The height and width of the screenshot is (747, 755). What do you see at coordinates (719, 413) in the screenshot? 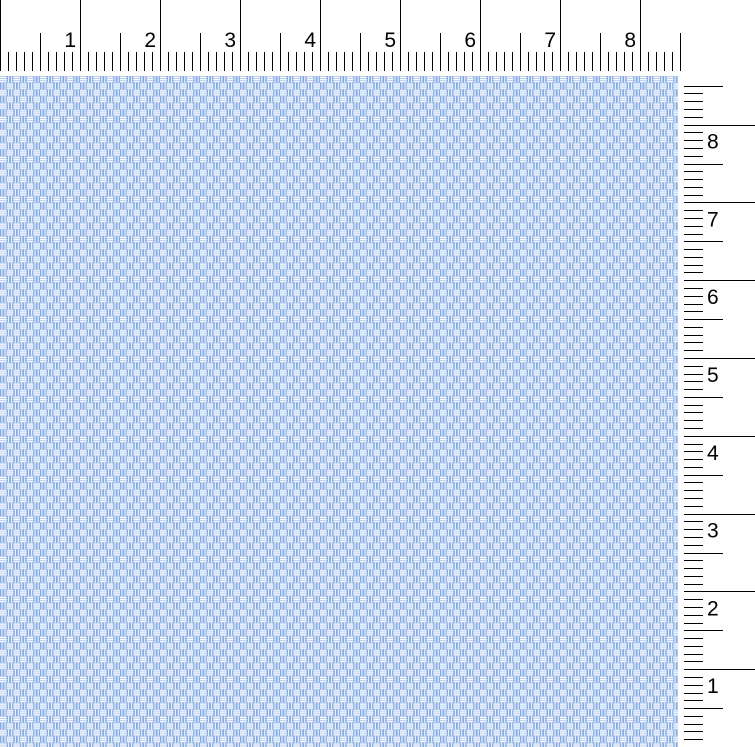
I see `right-ruler: 1 2 3 4 5 6 7 8` at bounding box center [719, 413].